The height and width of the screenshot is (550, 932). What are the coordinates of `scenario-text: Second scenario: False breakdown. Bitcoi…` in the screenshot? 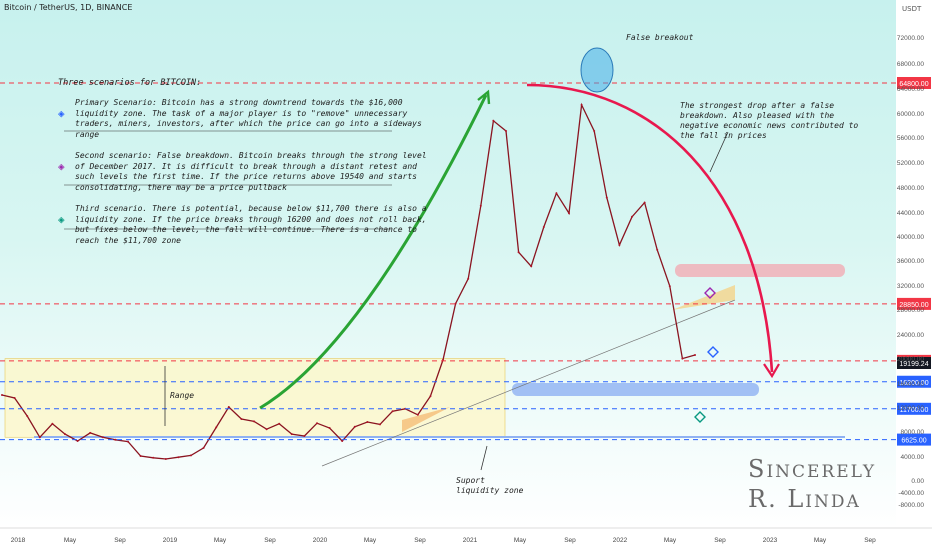 It's located at (251, 171).